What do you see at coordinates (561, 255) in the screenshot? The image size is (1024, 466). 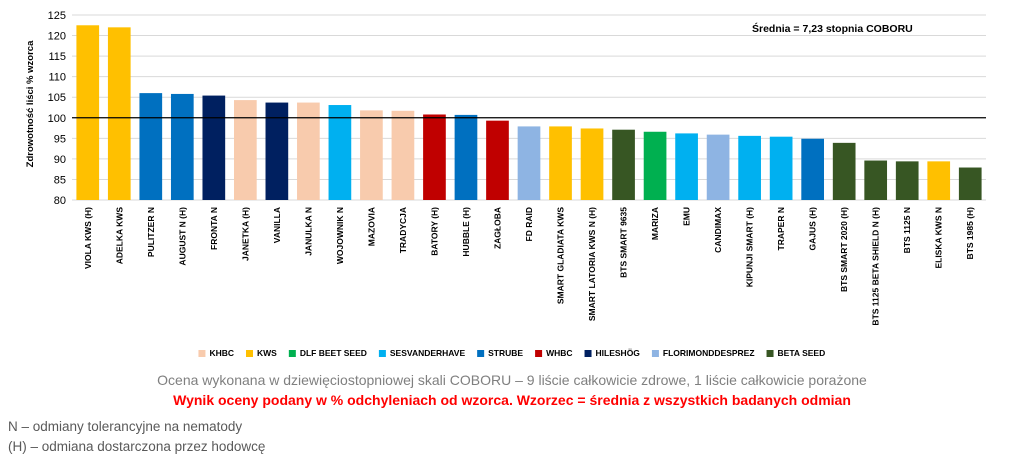 I see `x-tick-label: SMART GLADIATA KWS` at bounding box center [561, 255].